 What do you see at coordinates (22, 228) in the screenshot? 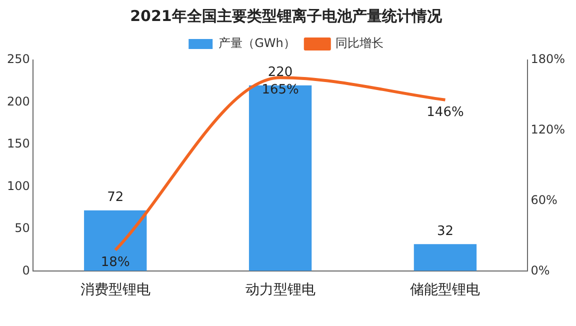
I see `y-tick-label: 50` at bounding box center [22, 228].